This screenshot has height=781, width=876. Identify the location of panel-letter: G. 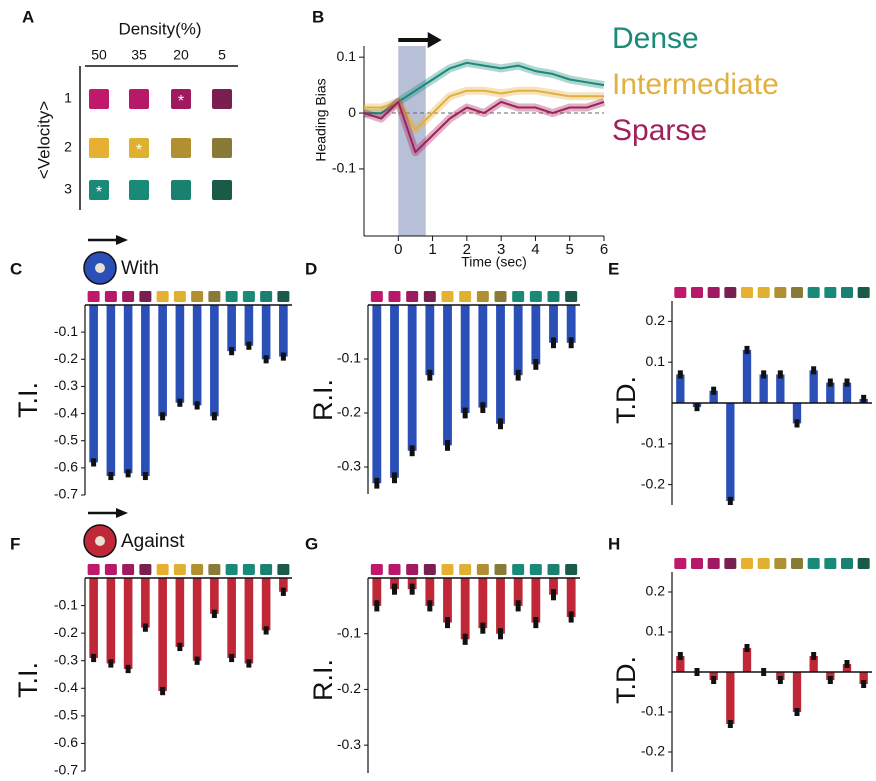
(311, 543).